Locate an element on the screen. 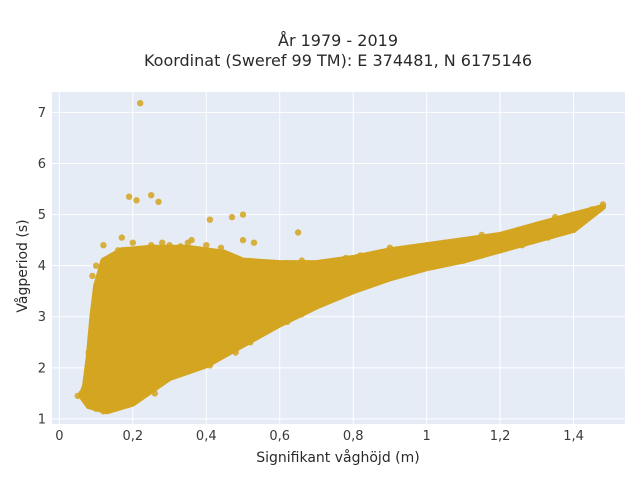 The height and width of the screenshot is (480, 640). y-tick-label: 7 is located at coordinates (42, 113).